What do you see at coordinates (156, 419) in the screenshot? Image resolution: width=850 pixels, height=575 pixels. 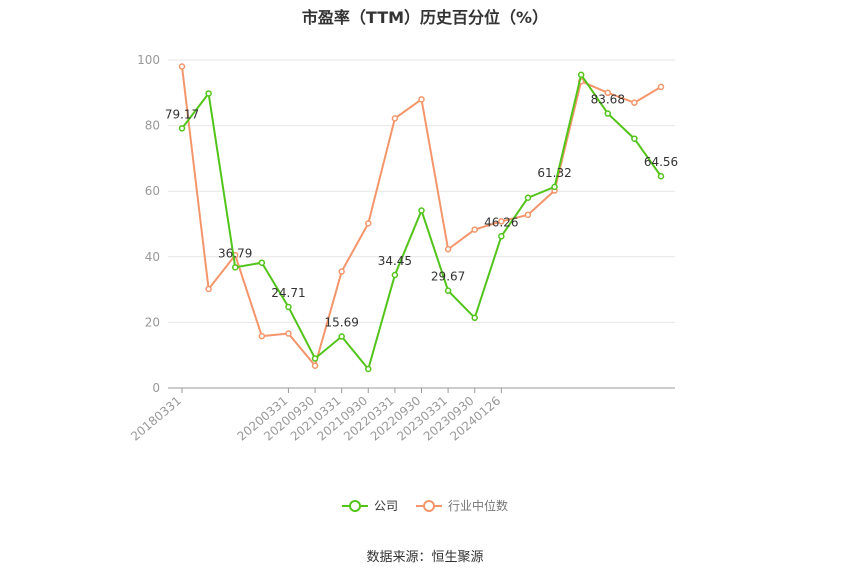 I see `x-tick-label: 20180331` at bounding box center [156, 419].